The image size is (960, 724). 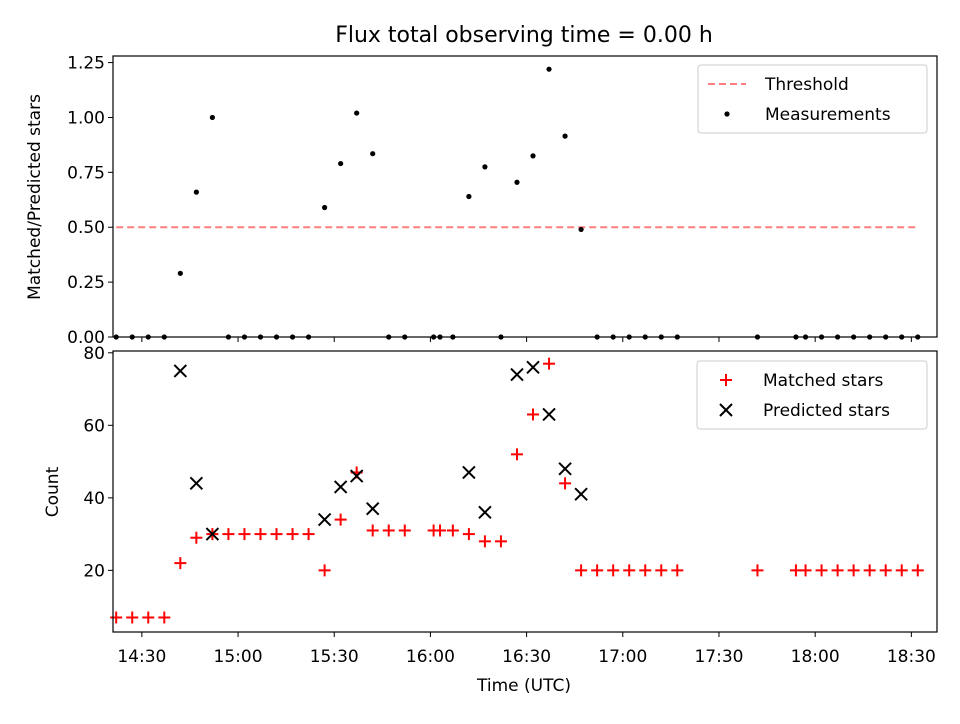 I want to click on x-tick-label: 17:00, so click(x=622, y=657).